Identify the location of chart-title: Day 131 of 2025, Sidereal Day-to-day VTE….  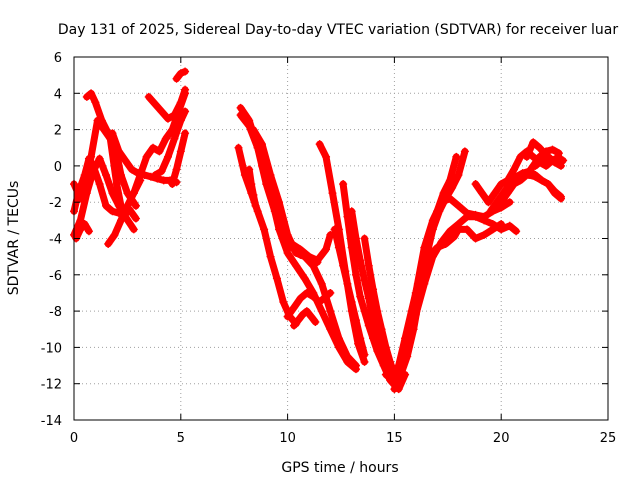
(338, 30).